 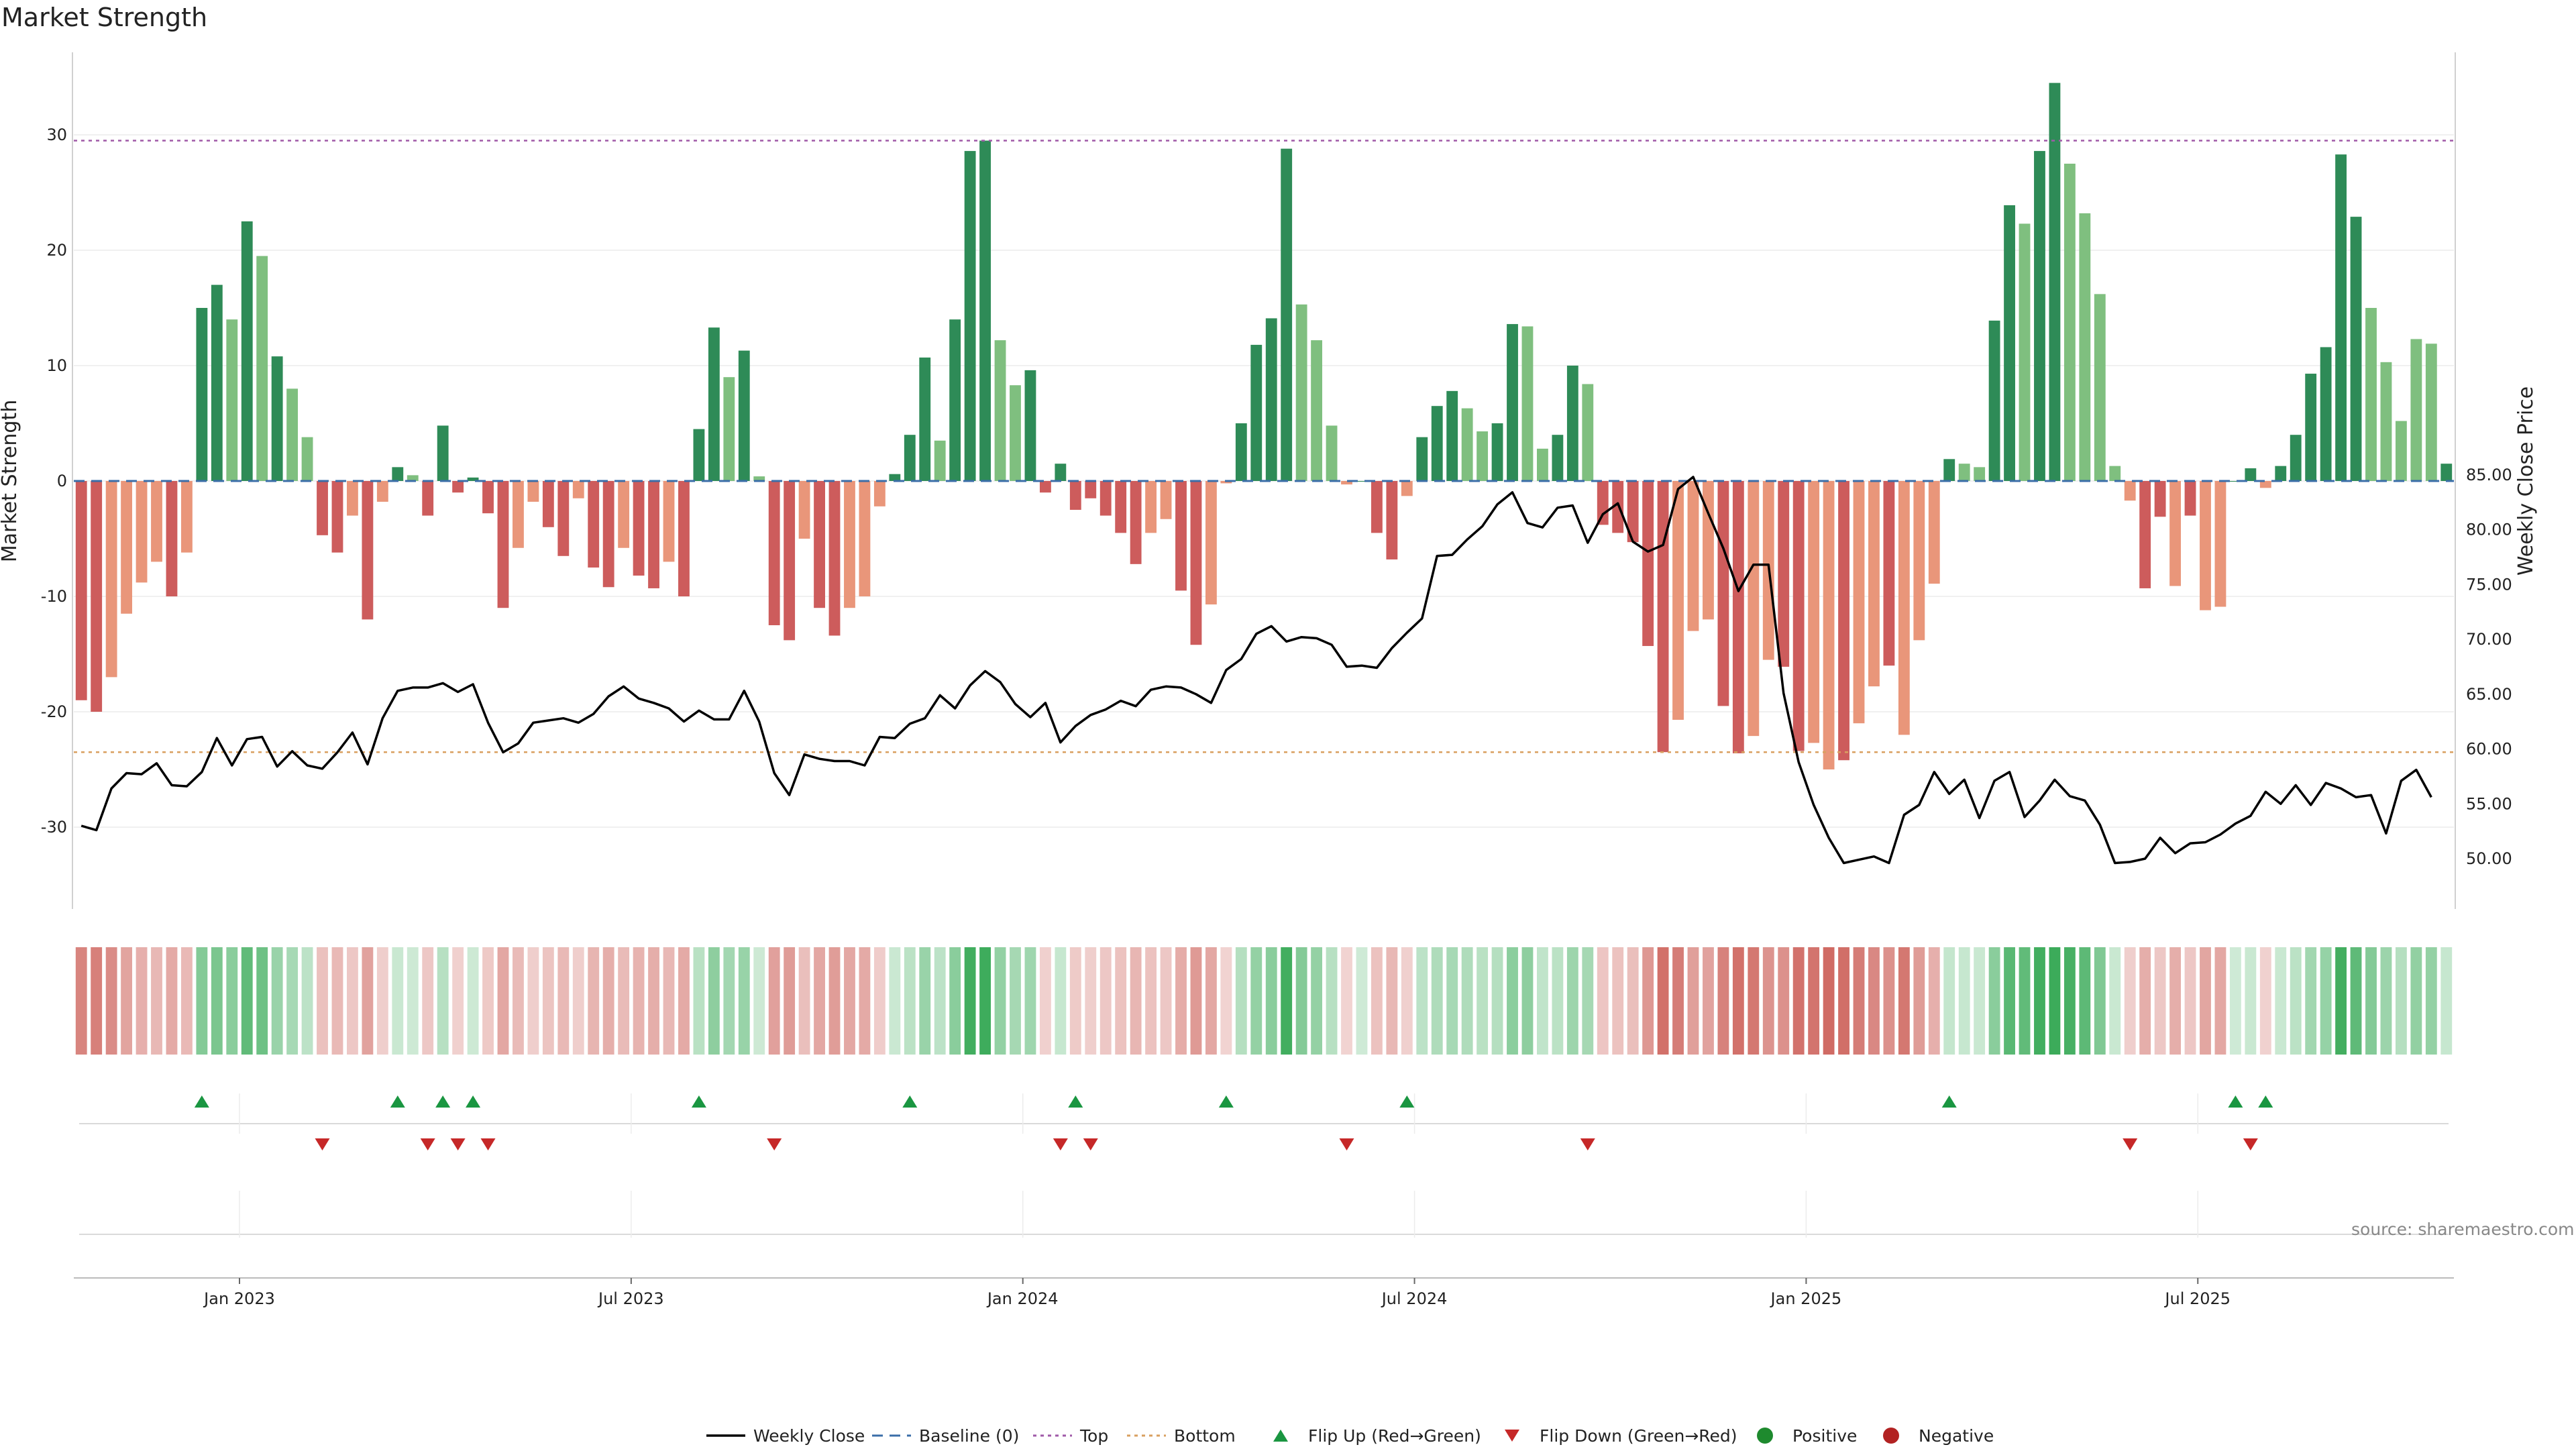 What do you see at coordinates (62, 481) in the screenshot?
I see `y-tick-label: 0` at bounding box center [62, 481].